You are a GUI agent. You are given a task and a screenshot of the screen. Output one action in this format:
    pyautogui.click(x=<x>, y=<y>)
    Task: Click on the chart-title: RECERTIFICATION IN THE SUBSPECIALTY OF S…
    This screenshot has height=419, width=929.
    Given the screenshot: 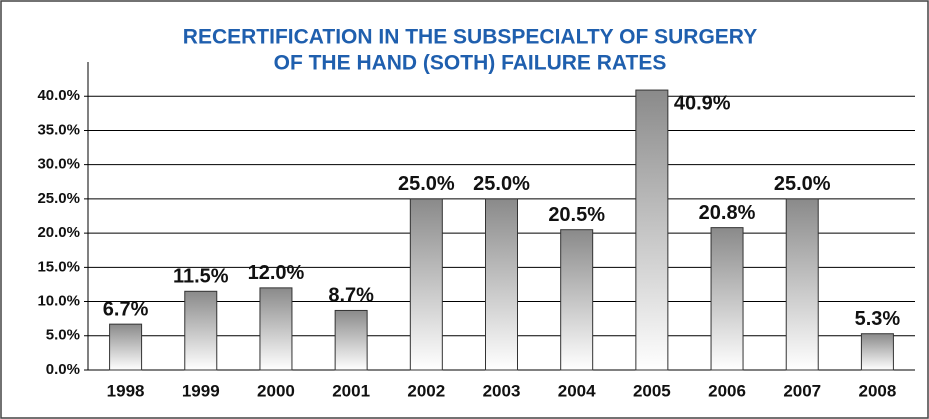 What is the action you would take?
    pyautogui.click(x=470, y=37)
    